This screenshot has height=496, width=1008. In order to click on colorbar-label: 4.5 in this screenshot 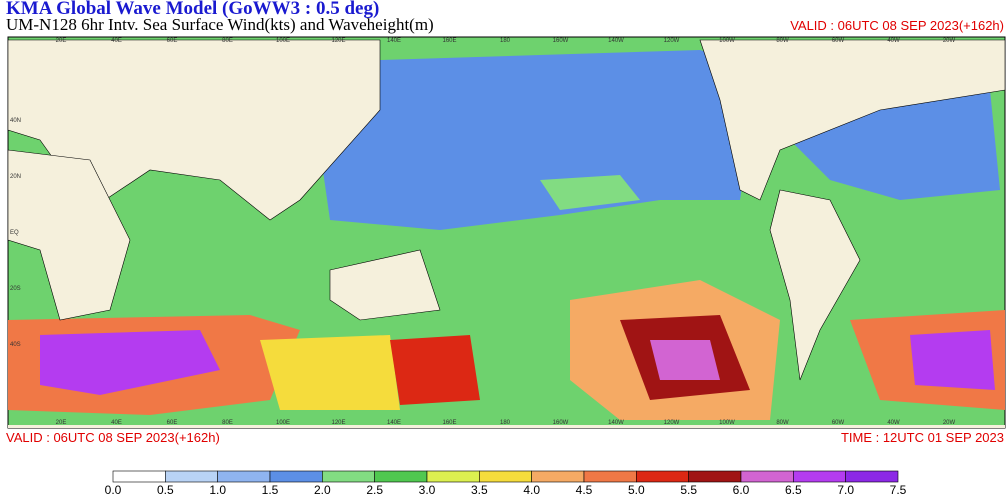, I will do `click(584, 489)`.